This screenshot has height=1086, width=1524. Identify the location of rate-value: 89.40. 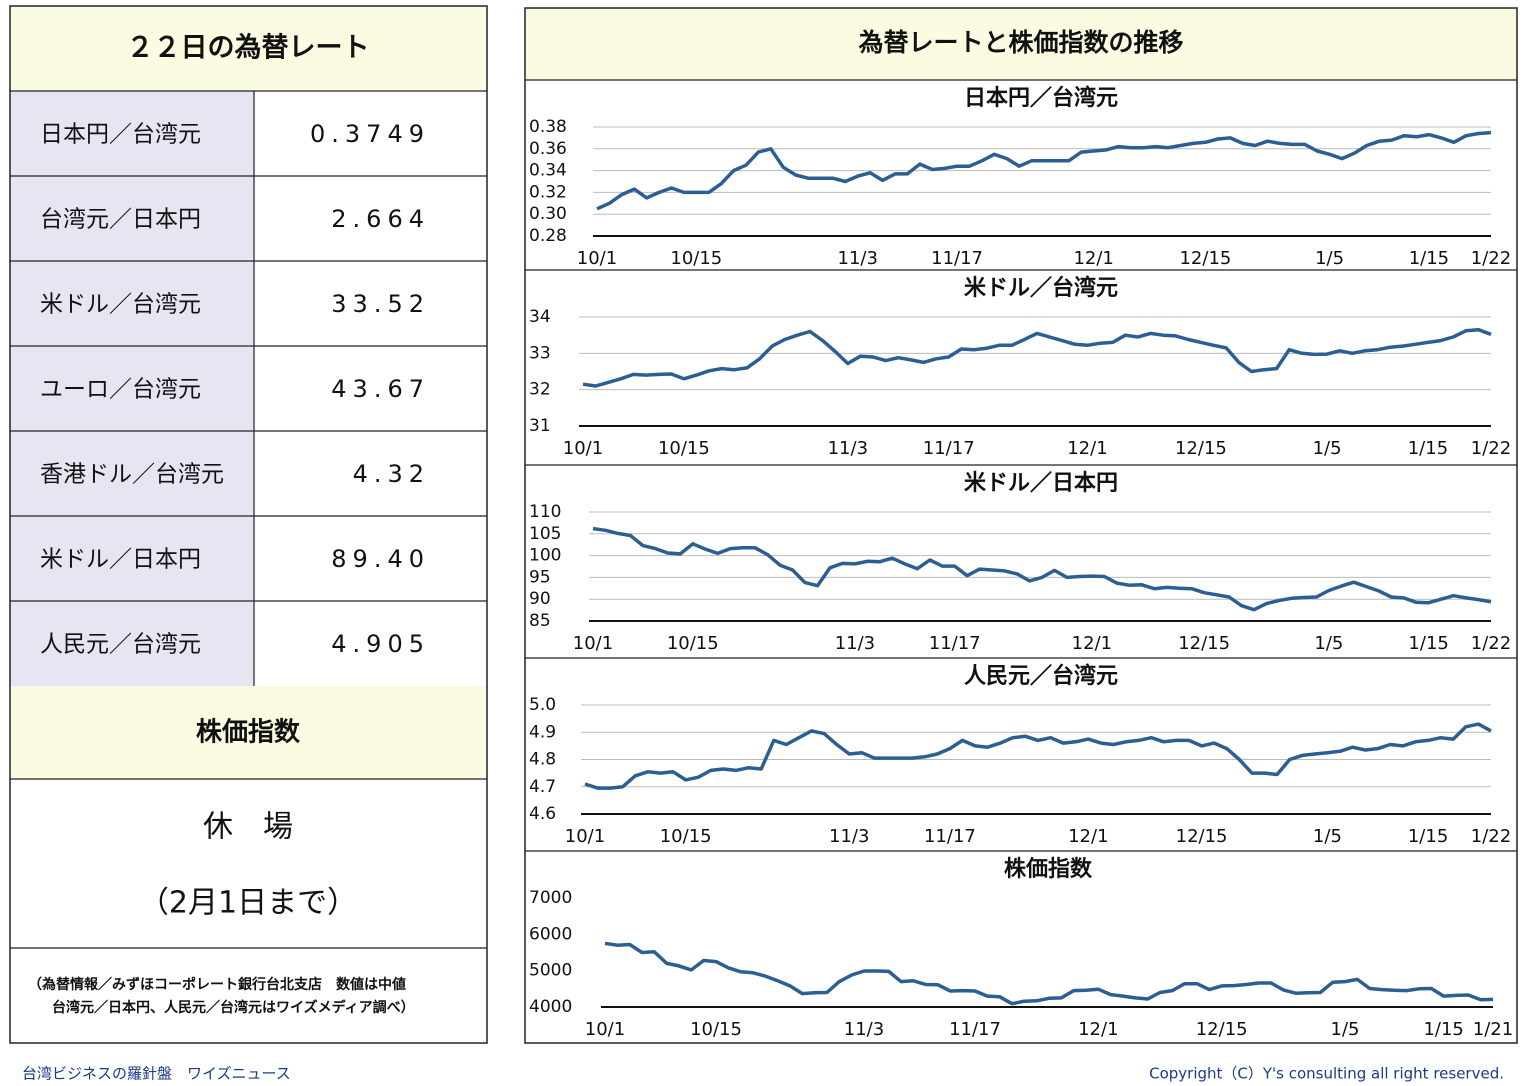
(380, 559).